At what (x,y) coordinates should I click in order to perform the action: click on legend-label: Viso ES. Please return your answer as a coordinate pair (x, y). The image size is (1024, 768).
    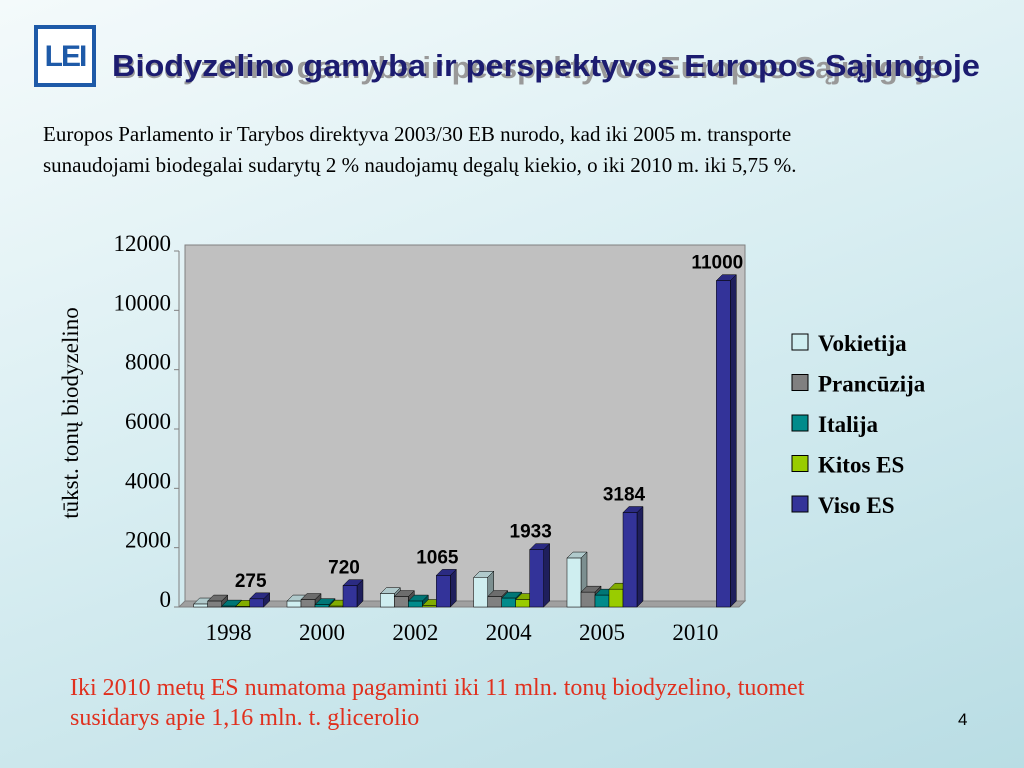
    Looking at the image, I should click on (856, 505).